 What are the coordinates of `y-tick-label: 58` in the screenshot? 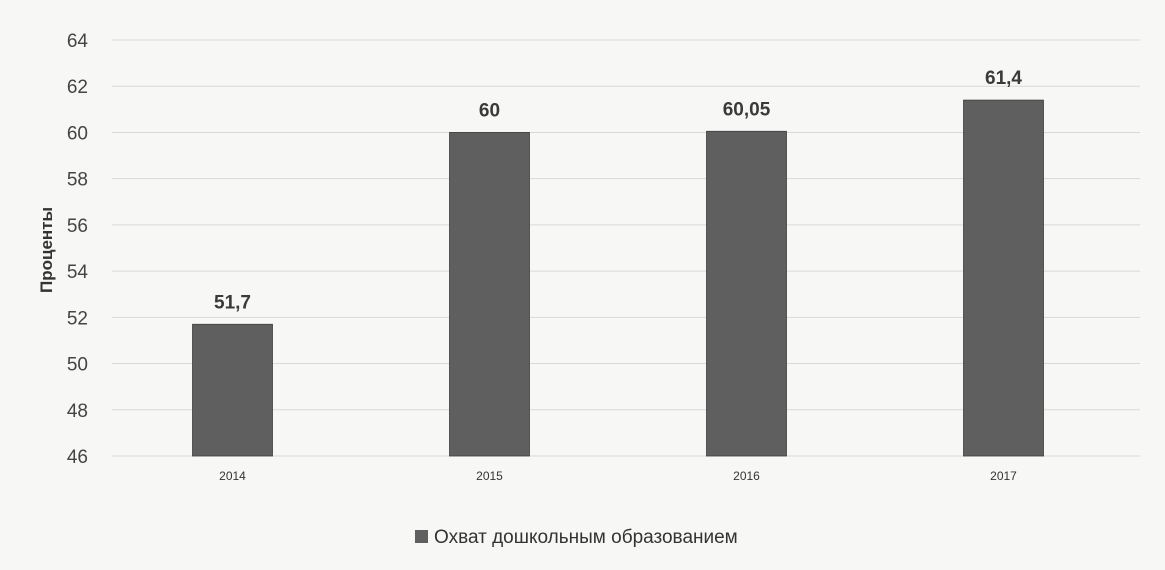 It's located at (77, 180).